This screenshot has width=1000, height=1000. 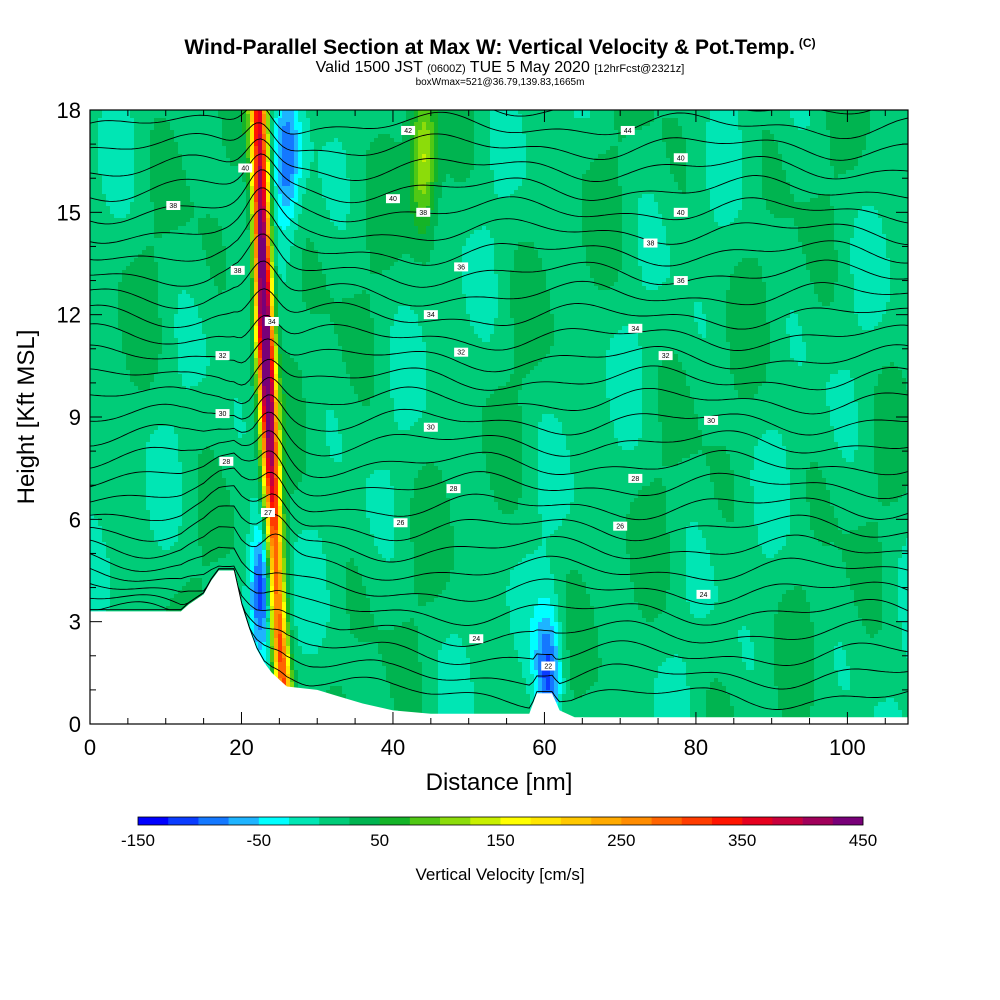 What do you see at coordinates (408, 130) in the screenshot?
I see `isentrope-label: 42` at bounding box center [408, 130].